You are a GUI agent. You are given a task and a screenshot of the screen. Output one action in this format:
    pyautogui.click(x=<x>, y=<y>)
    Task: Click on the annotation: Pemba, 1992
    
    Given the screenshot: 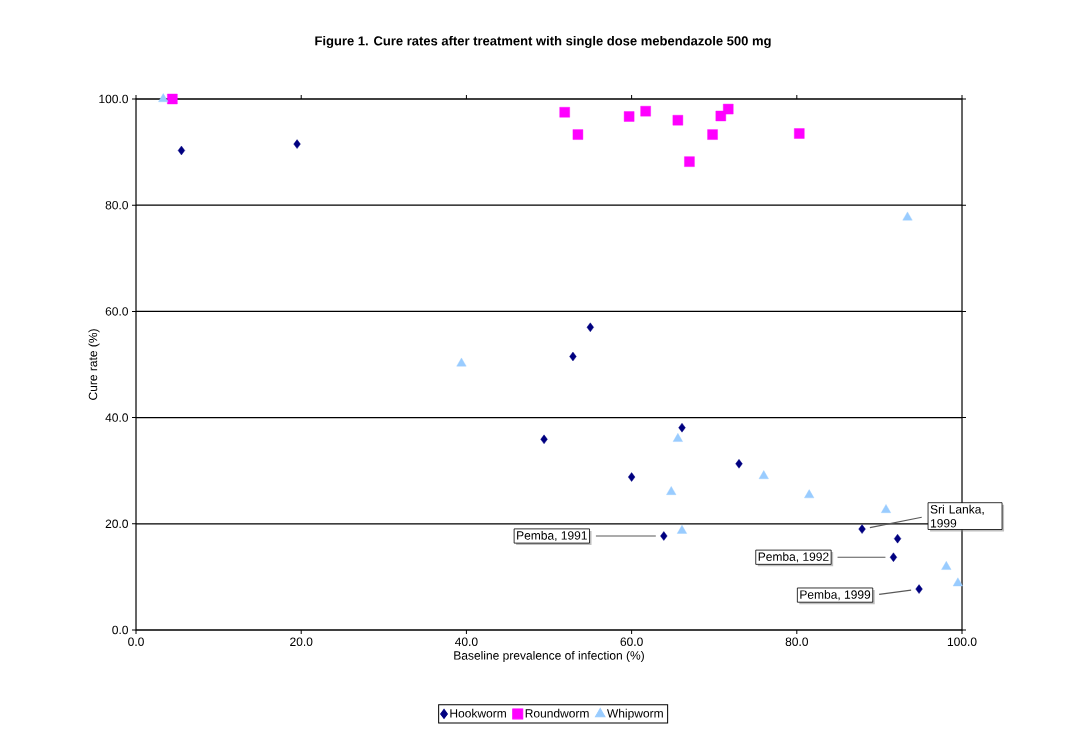 What is the action you would take?
    pyautogui.click(x=793, y=557)
    